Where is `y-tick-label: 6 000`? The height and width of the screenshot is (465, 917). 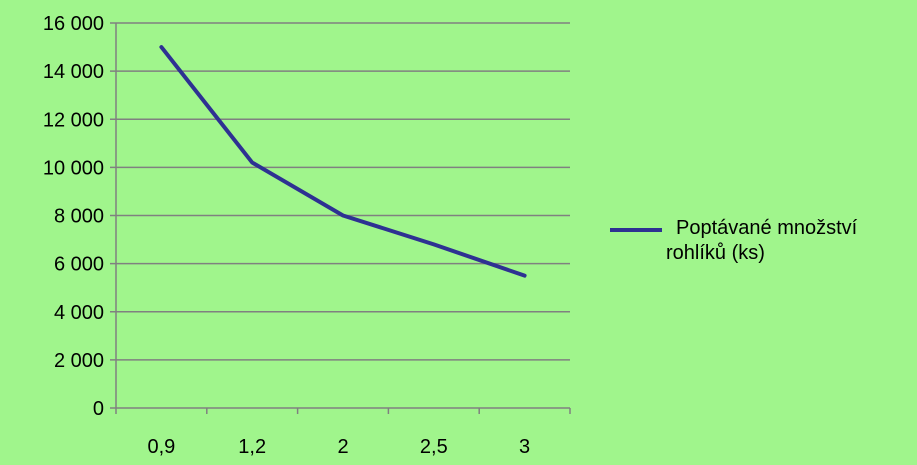 y-tick-label: 6 000 is located at coordinates (79, 265).